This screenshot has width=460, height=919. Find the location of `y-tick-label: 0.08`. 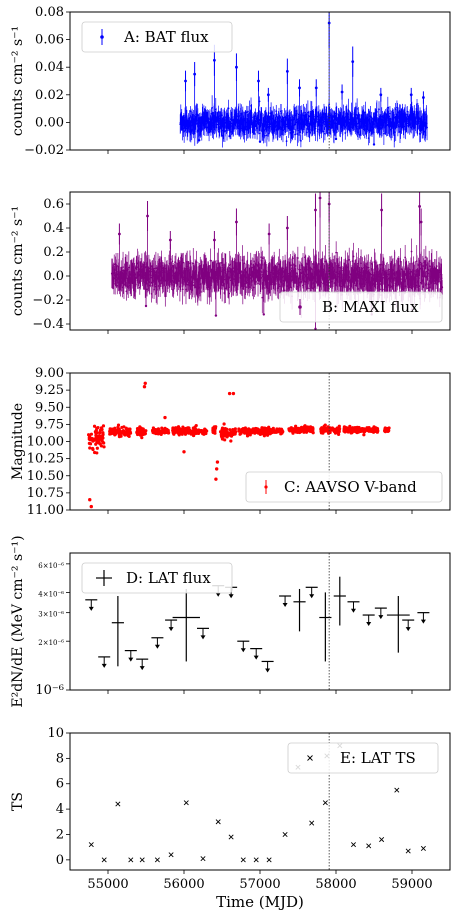

y-tick-label: 0.08 is located at coordinates (49, 12).